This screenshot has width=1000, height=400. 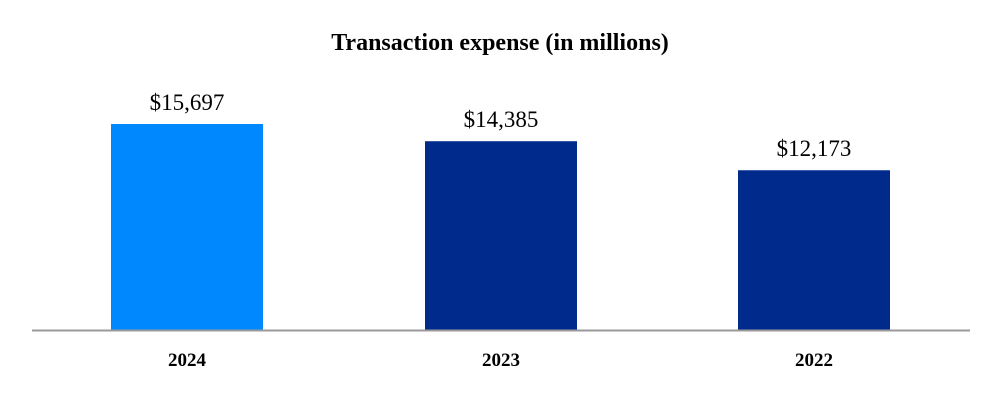 I want to click on data-label-2022: $12,173, so click(x=814, y=148).